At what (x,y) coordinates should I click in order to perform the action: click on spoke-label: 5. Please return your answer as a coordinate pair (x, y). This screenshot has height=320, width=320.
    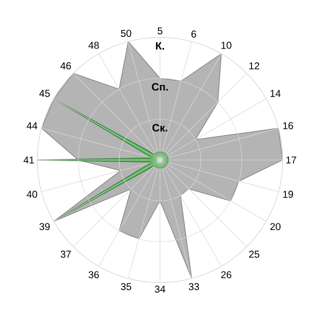
    Looking at the image, I should click on (160, 30).